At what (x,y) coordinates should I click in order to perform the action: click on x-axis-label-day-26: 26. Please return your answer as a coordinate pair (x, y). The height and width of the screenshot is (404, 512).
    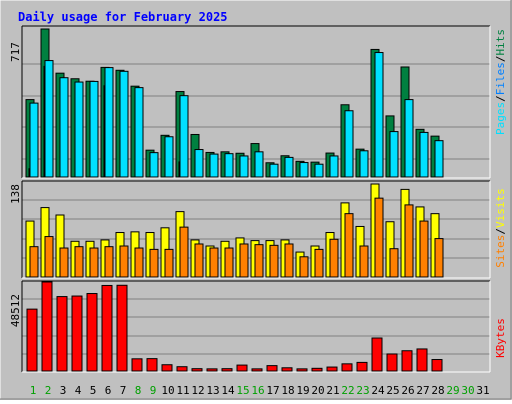
    Looking at the image, I should click on (407, 390).